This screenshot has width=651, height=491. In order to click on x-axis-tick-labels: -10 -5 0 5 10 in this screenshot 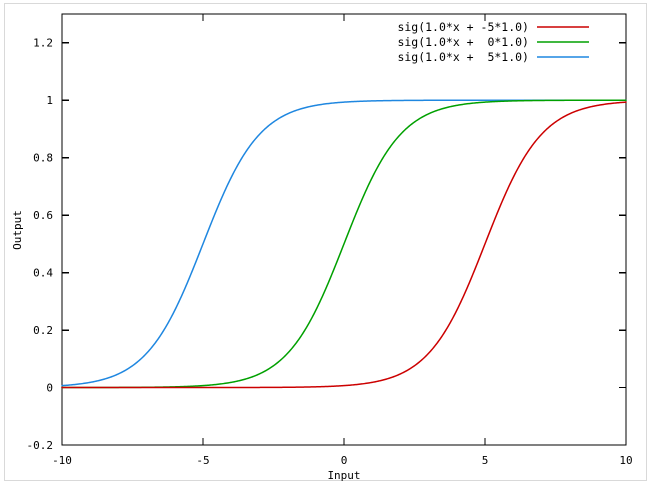, I will do `click(342, 460)`.